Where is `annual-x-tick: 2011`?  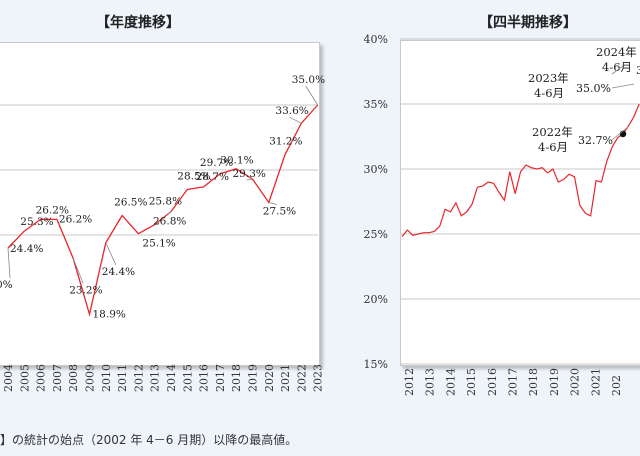
annual-x-tick: 2011 is located at coordinates (122, 378).